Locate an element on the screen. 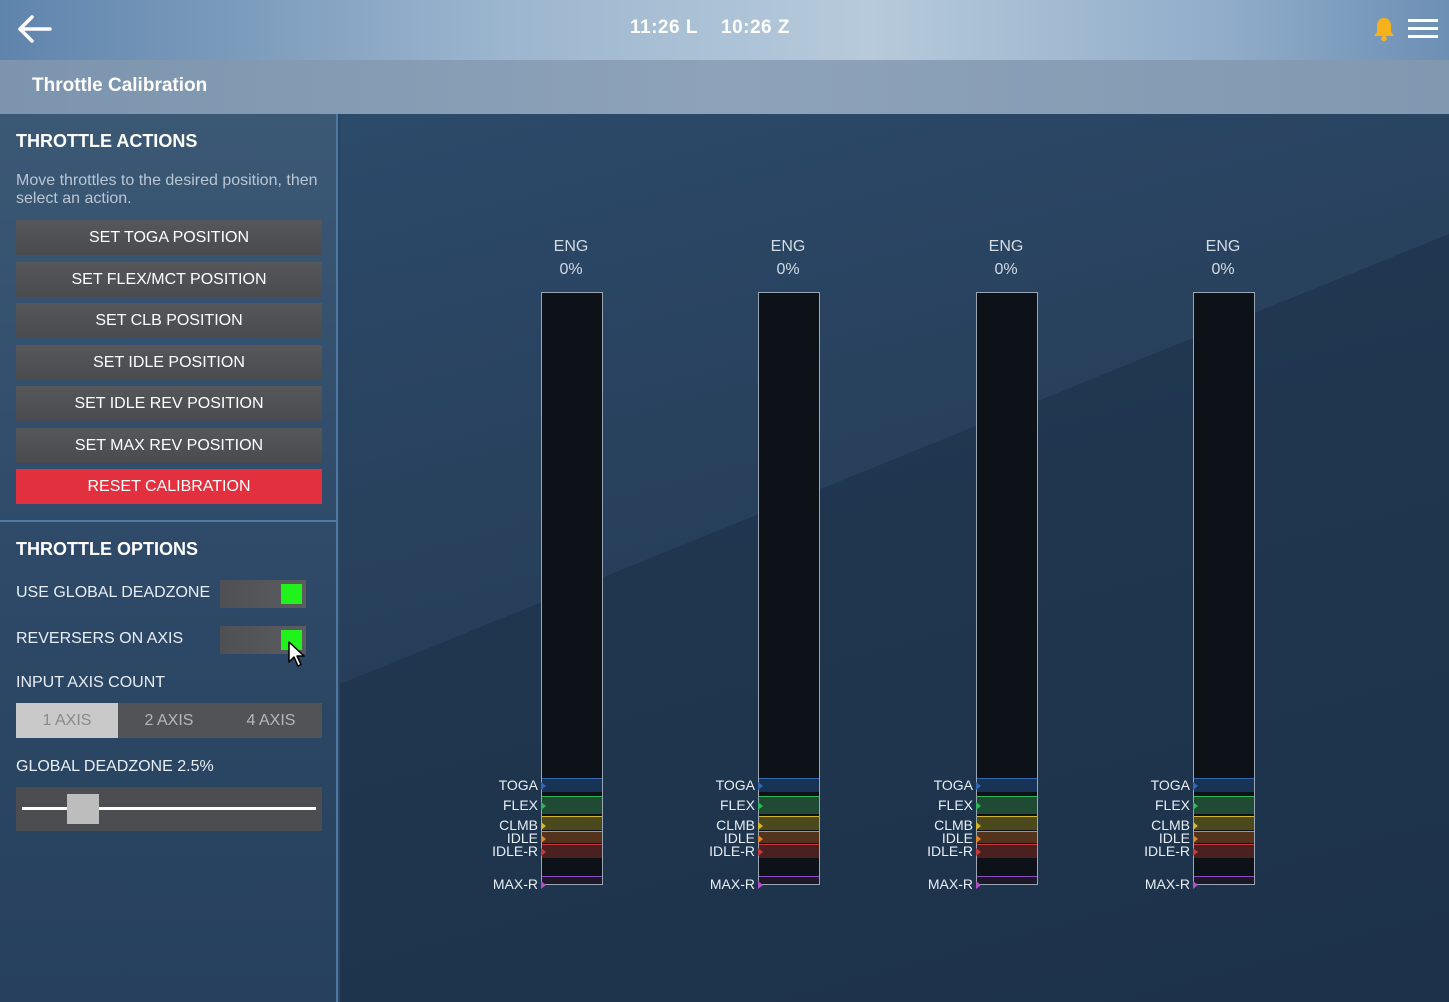 This screenshot has height=1002, width=1449. axis-option-1: 1 AXIS is located at coordinates (67, 720).